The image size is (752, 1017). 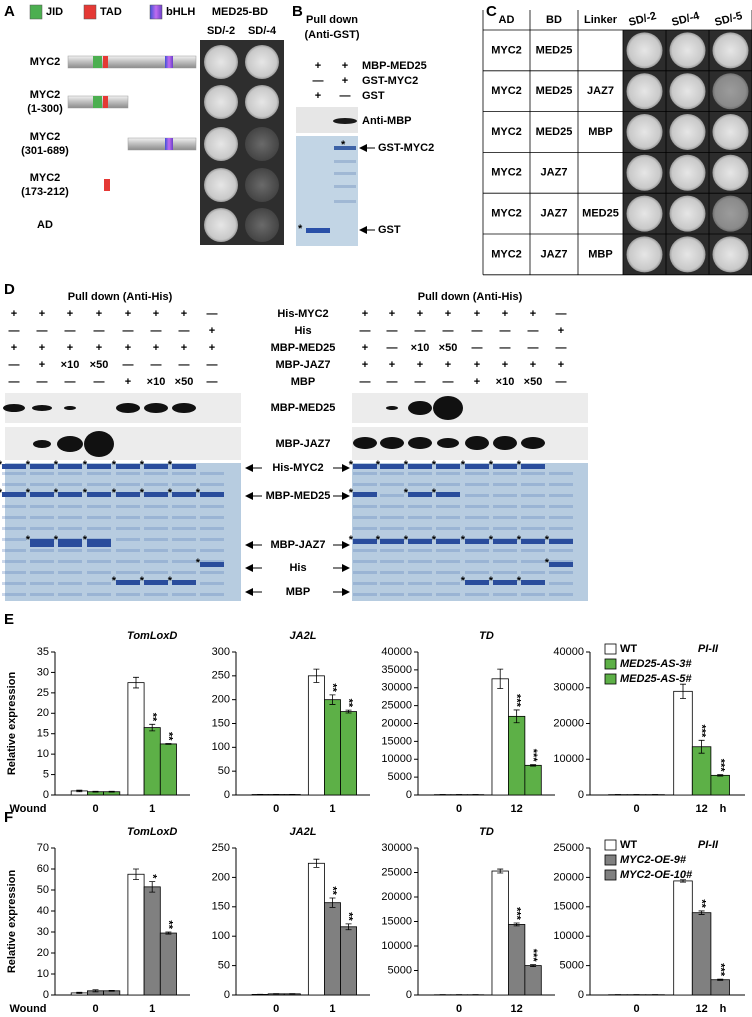 I want to click on y-tick-label: 20000, so click(x=568, y=877).